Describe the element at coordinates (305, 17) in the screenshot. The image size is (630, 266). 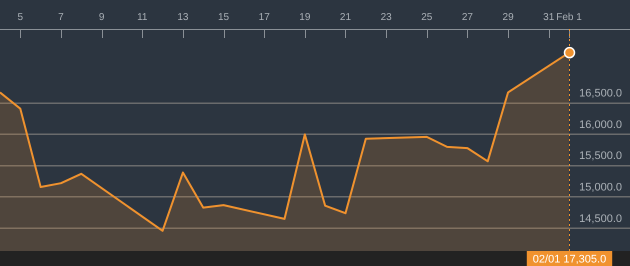
I see `x-tick-label: 19` at that location.